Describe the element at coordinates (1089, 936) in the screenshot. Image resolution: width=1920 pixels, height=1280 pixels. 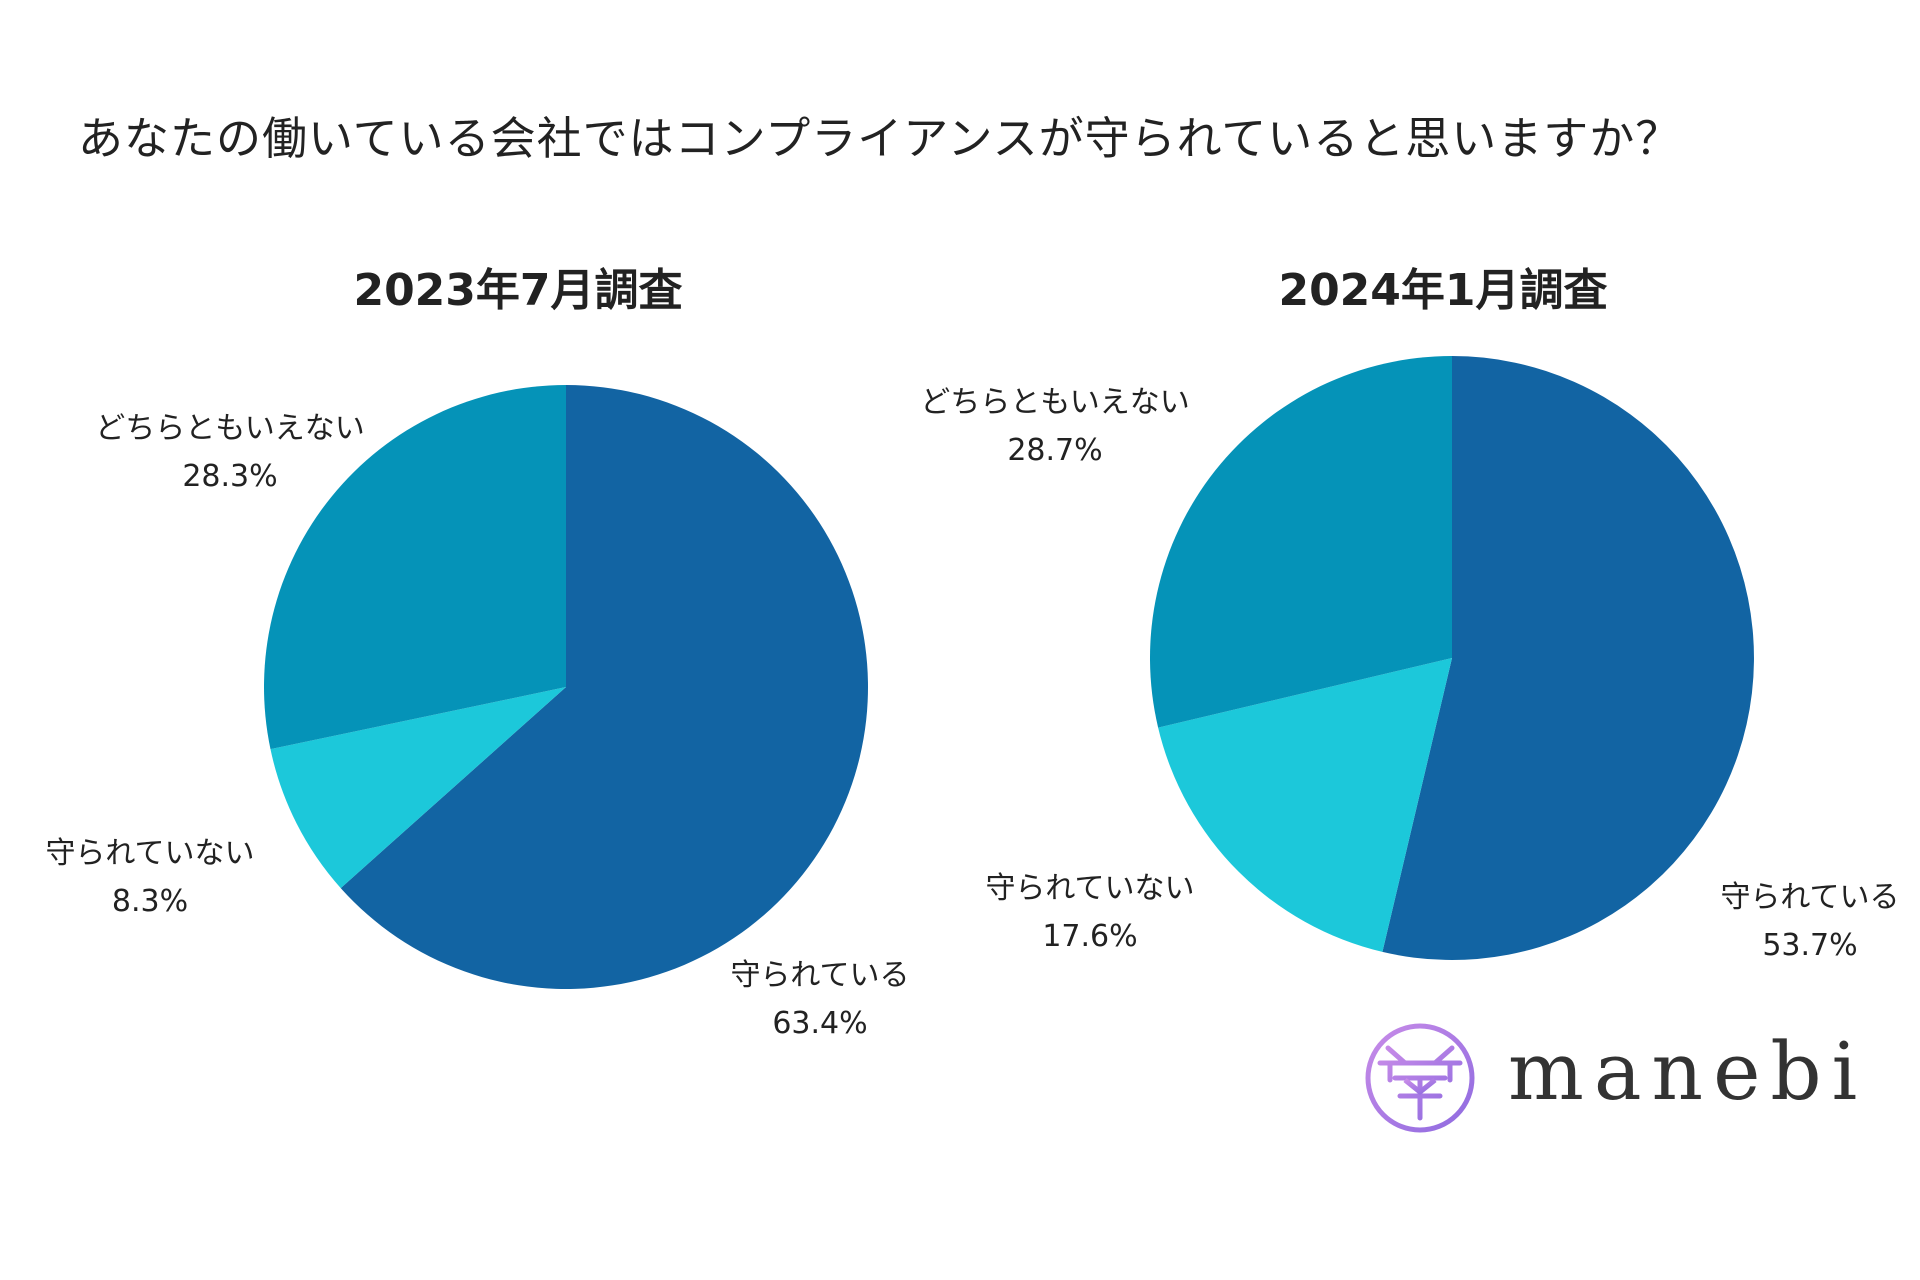
I see `slice-value-not-protected: 17.6%` at that location.